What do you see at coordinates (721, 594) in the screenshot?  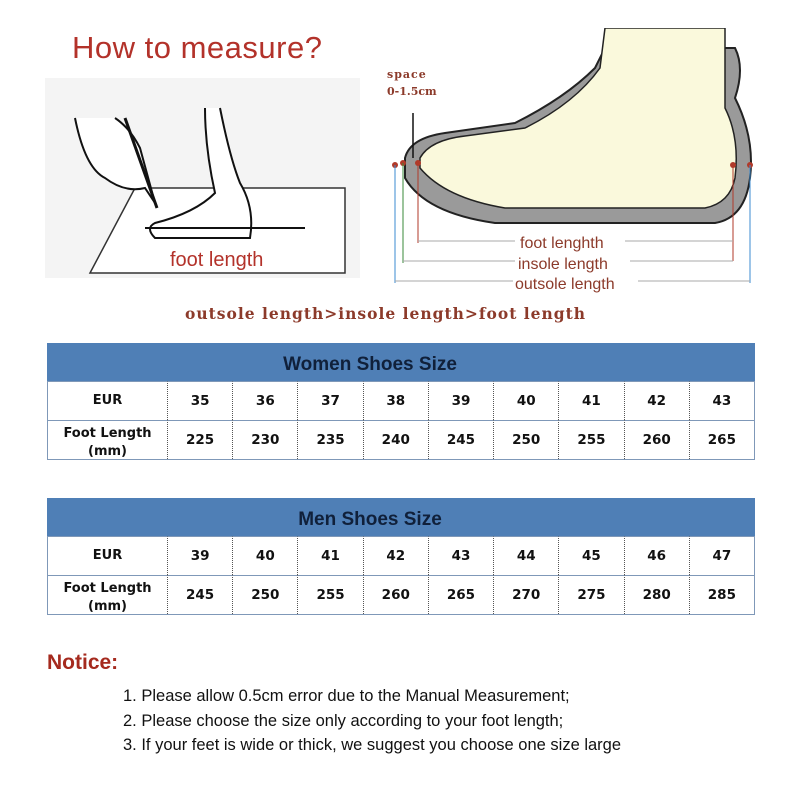 I see `foot-length-cell: 285` at bounding box center [721, 594].